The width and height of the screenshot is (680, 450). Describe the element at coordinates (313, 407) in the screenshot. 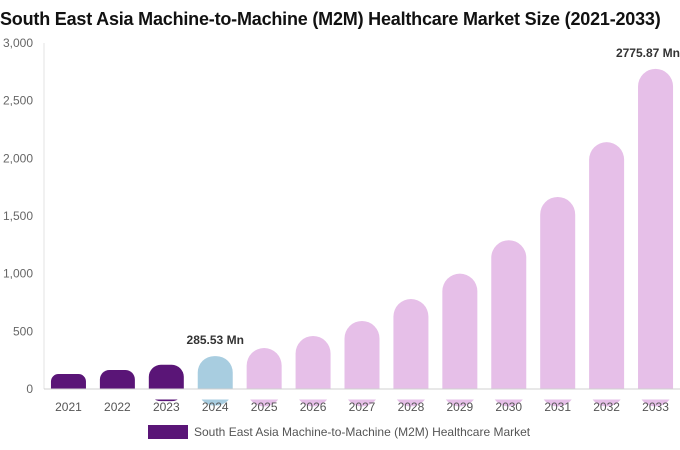

I see `x-tick-label: 2026` at that location.